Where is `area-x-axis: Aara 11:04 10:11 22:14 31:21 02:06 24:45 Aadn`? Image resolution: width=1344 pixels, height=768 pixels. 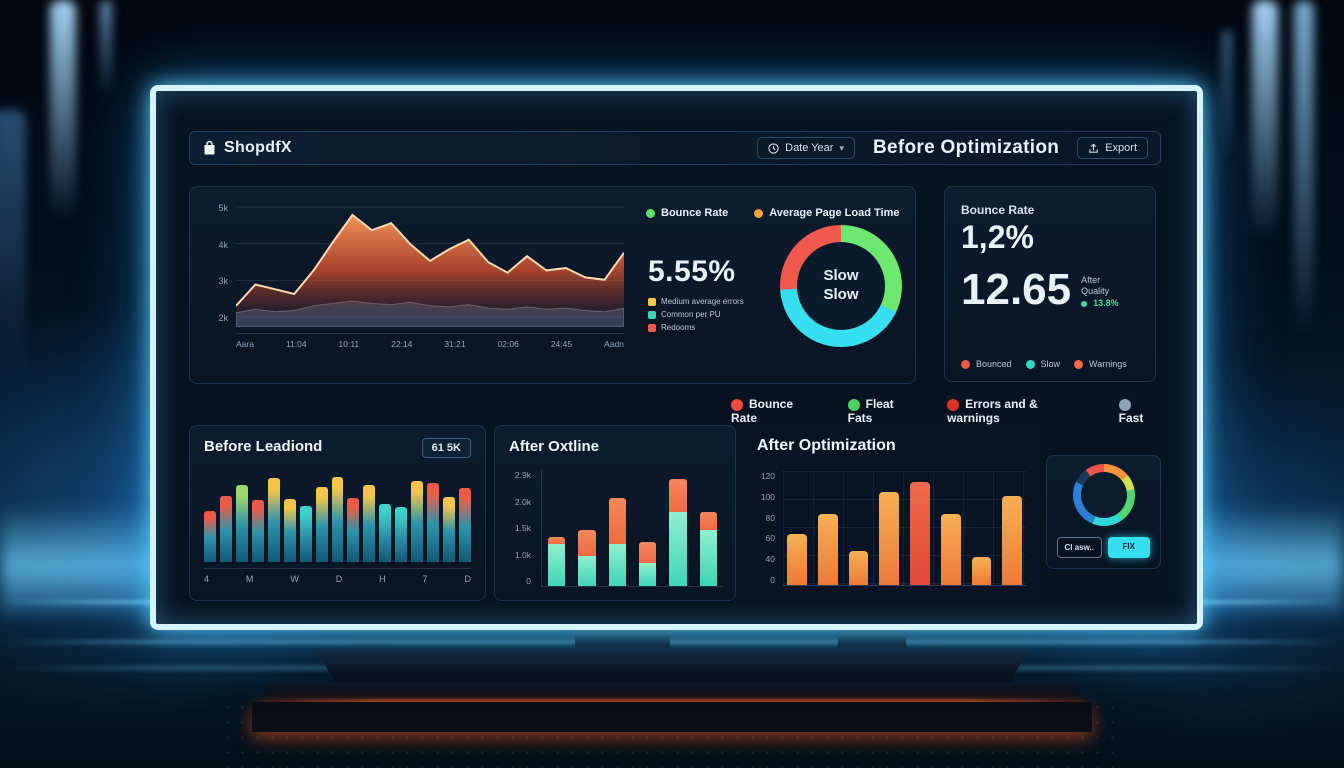 area-x-axis: Aara 11:04 10:11 22:14 31:21 02:06 24:45 Aadn is located at coordinates (430, 341).